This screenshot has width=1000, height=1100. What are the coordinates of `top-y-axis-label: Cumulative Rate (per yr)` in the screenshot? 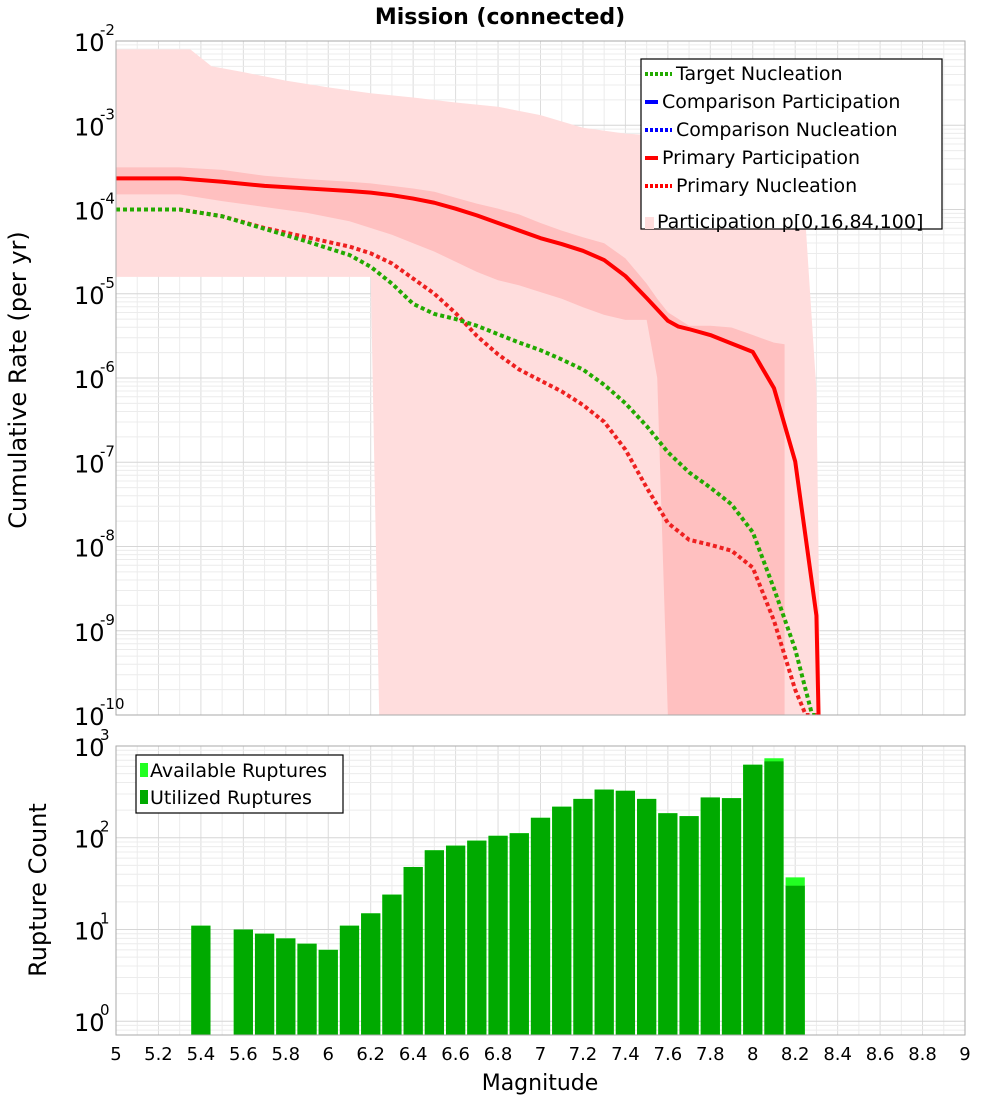 It's located at (18, 380).